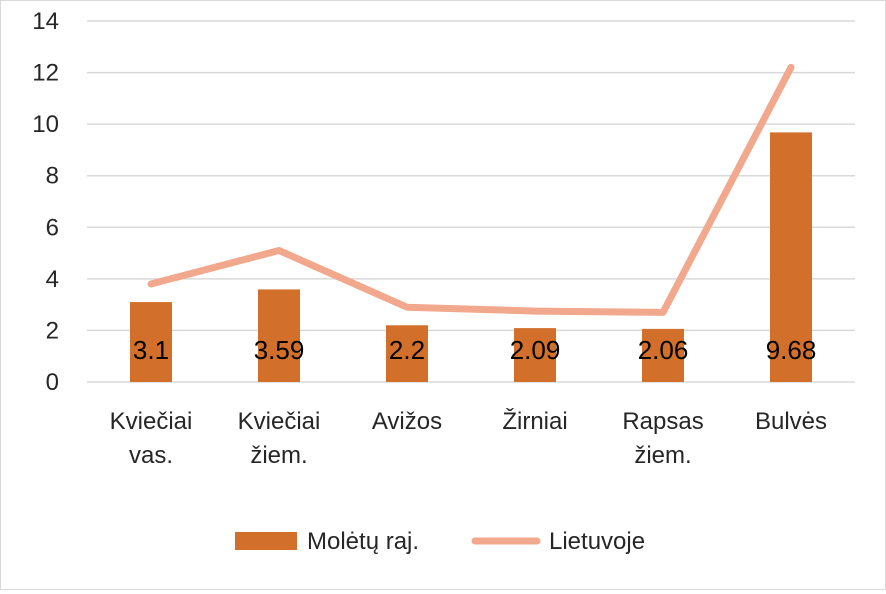  Describe the element at coordinates (440, 541) in the screenshot. I see `legend: Molėtų raj. Lietuvoje` at that location.